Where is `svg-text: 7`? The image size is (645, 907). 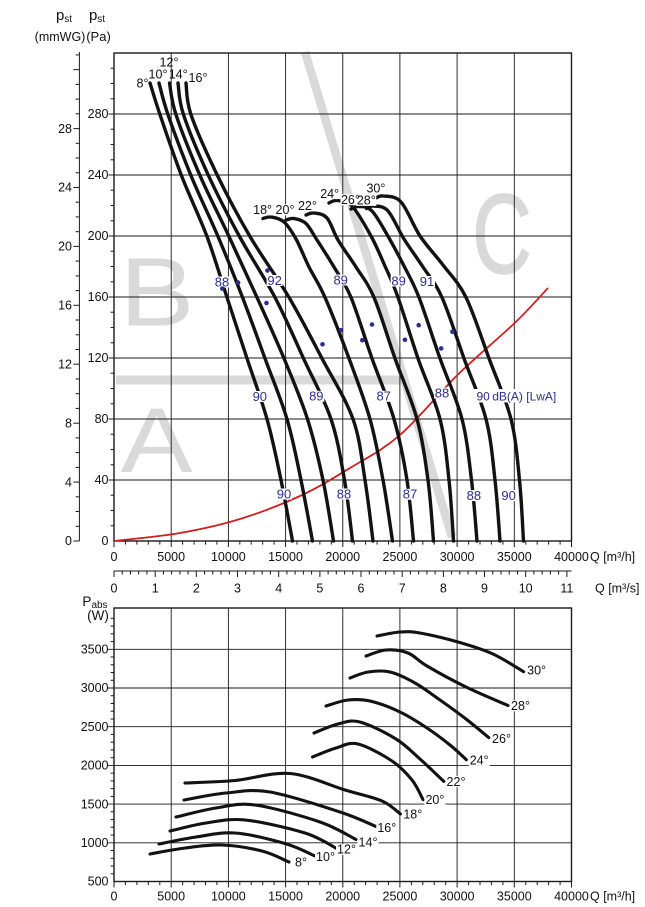
svg-text: 7 is located at coordinates (402, 589).